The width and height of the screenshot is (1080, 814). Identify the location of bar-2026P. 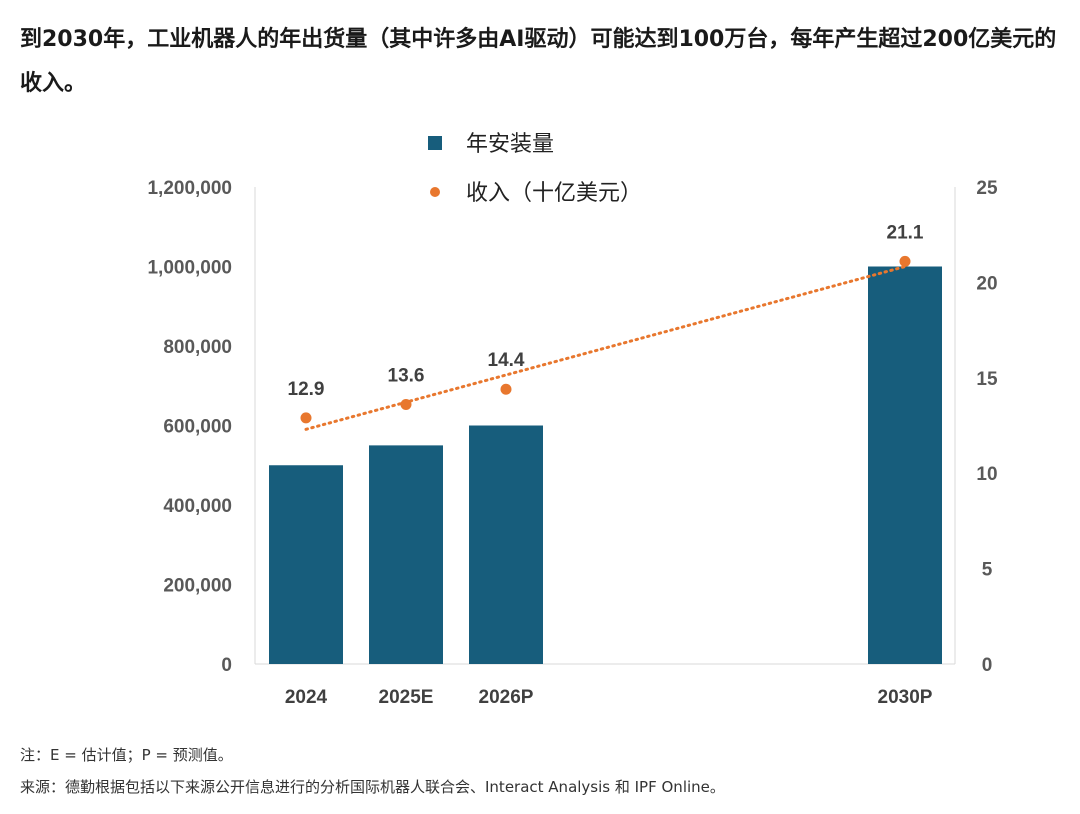
(506, 544).